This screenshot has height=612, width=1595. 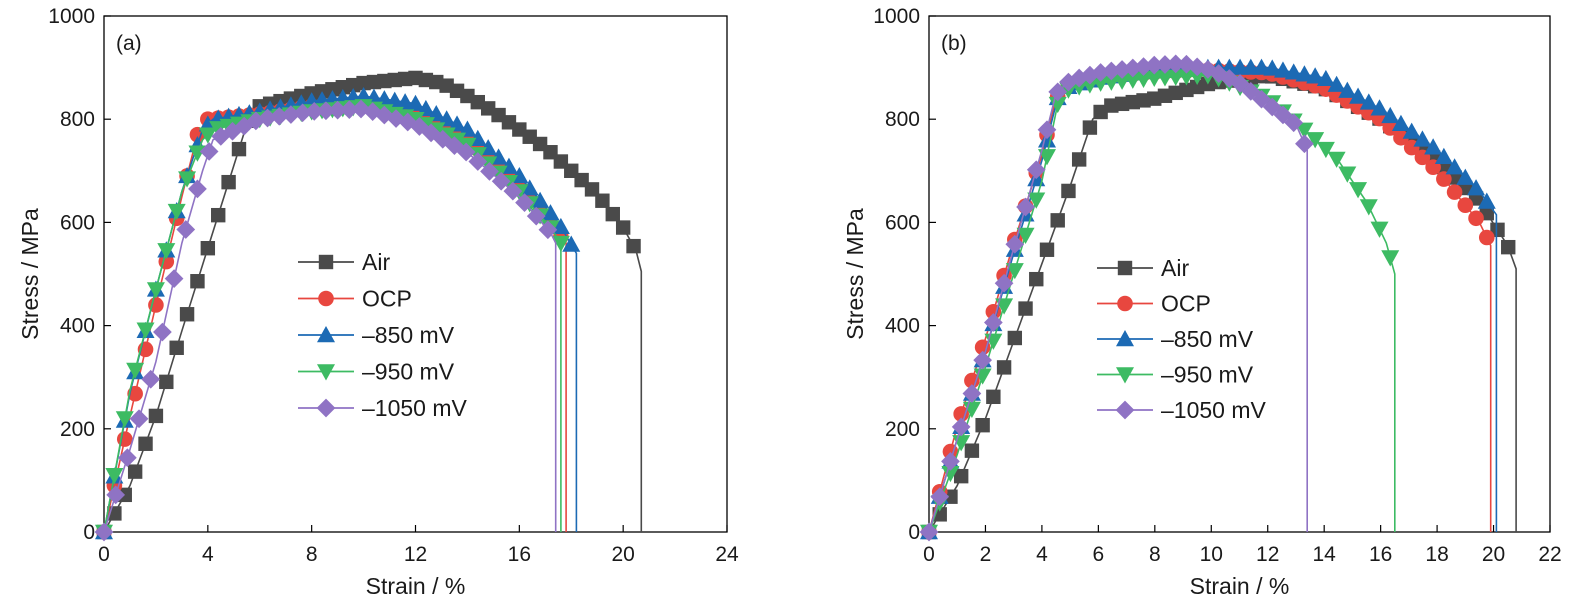 I want to click on panel-label: (a), so click(x=129, y=43).